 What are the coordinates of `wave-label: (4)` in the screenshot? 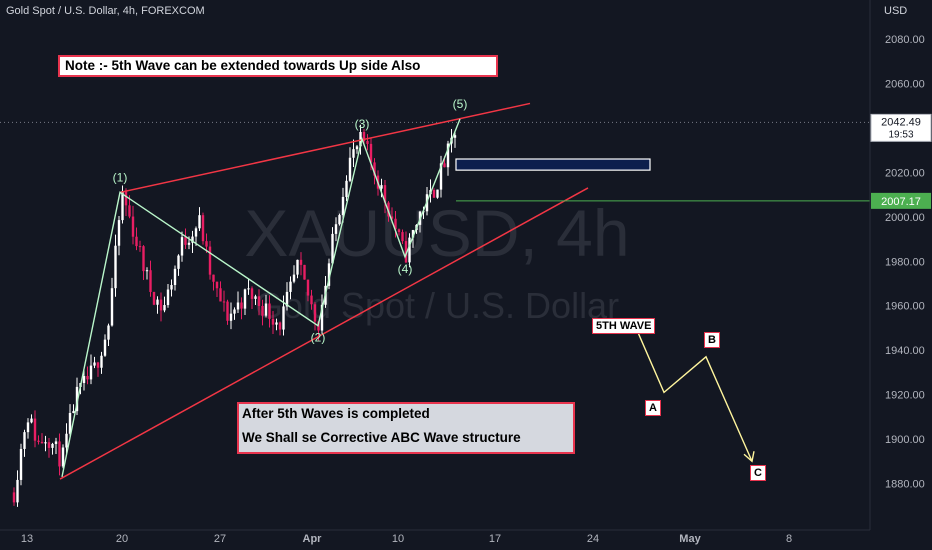 It's located at (405, 269).